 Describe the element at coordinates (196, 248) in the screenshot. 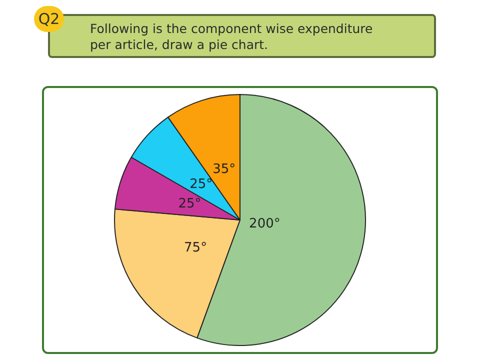

I see `data-label: 75°` at that location.